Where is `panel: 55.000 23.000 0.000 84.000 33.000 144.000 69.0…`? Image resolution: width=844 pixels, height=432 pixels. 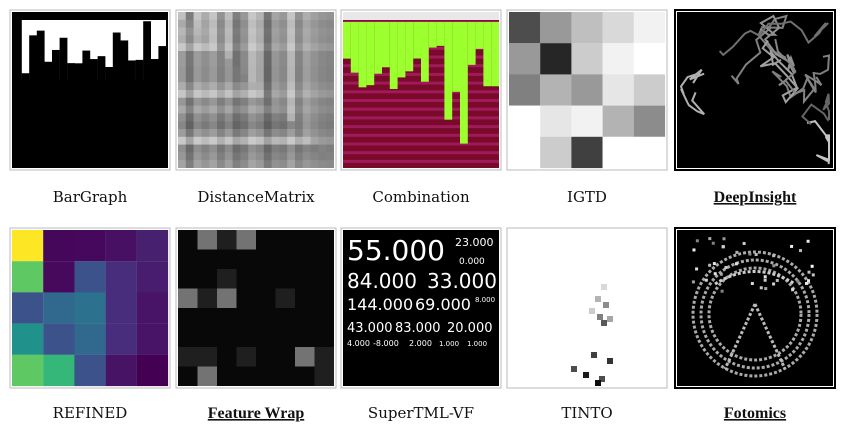 panel: 55.000 23.000 0.000 84.000 33.000 144.000 69.0… is located at coordinates (421, 324).